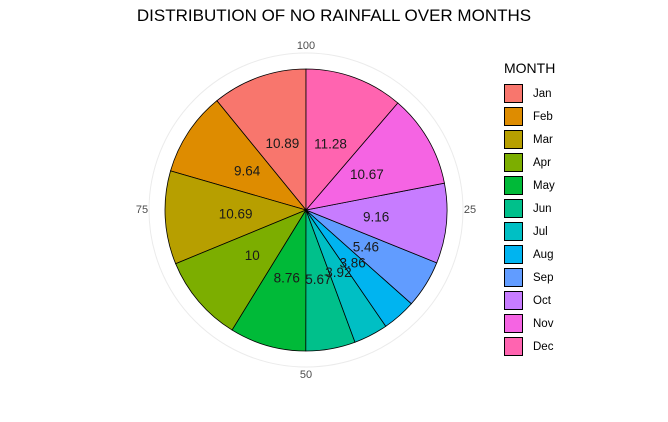  What do you see at coordinates (529, 162) in the screenshot?
I see `legend-item-apr: Apr` at bounding box center [529, 162].